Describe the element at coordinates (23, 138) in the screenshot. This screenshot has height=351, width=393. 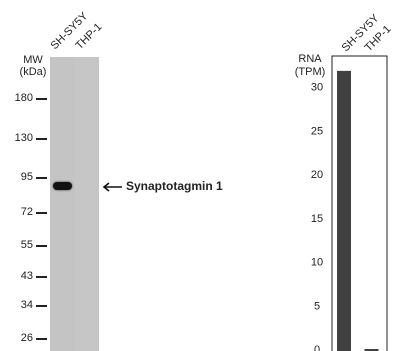
I see `mw-label-130: 130` at that location.